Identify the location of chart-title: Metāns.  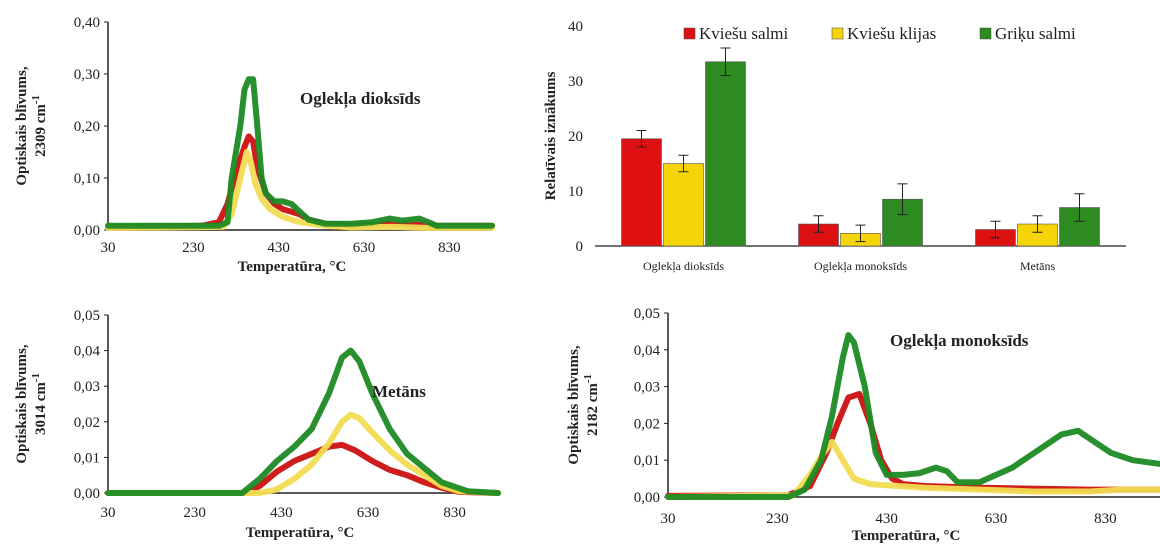
(399, 391).